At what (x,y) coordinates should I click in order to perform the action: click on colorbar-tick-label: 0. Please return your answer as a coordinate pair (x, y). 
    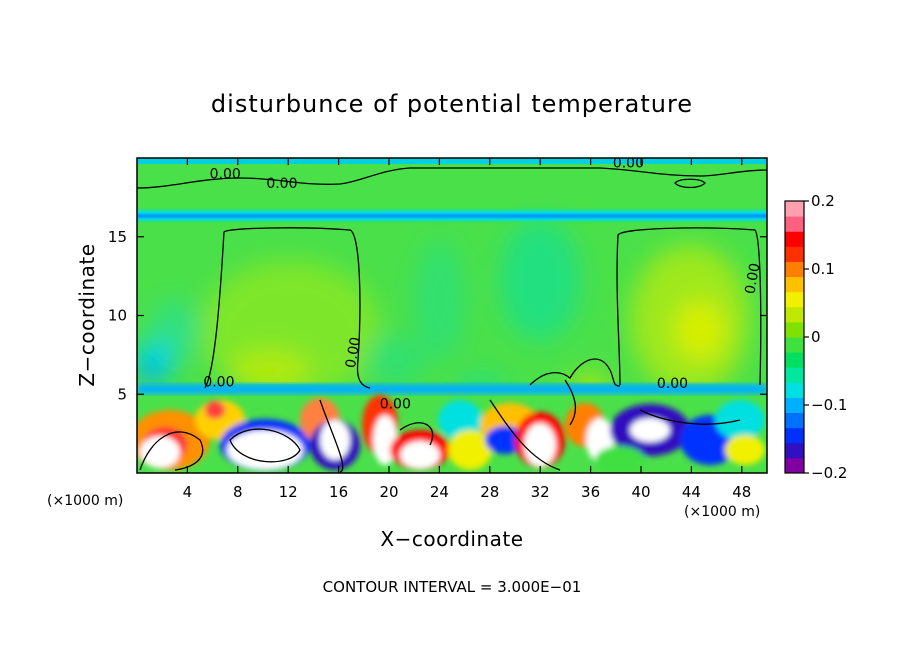
    Looking at the image, I should click on (816, 337).